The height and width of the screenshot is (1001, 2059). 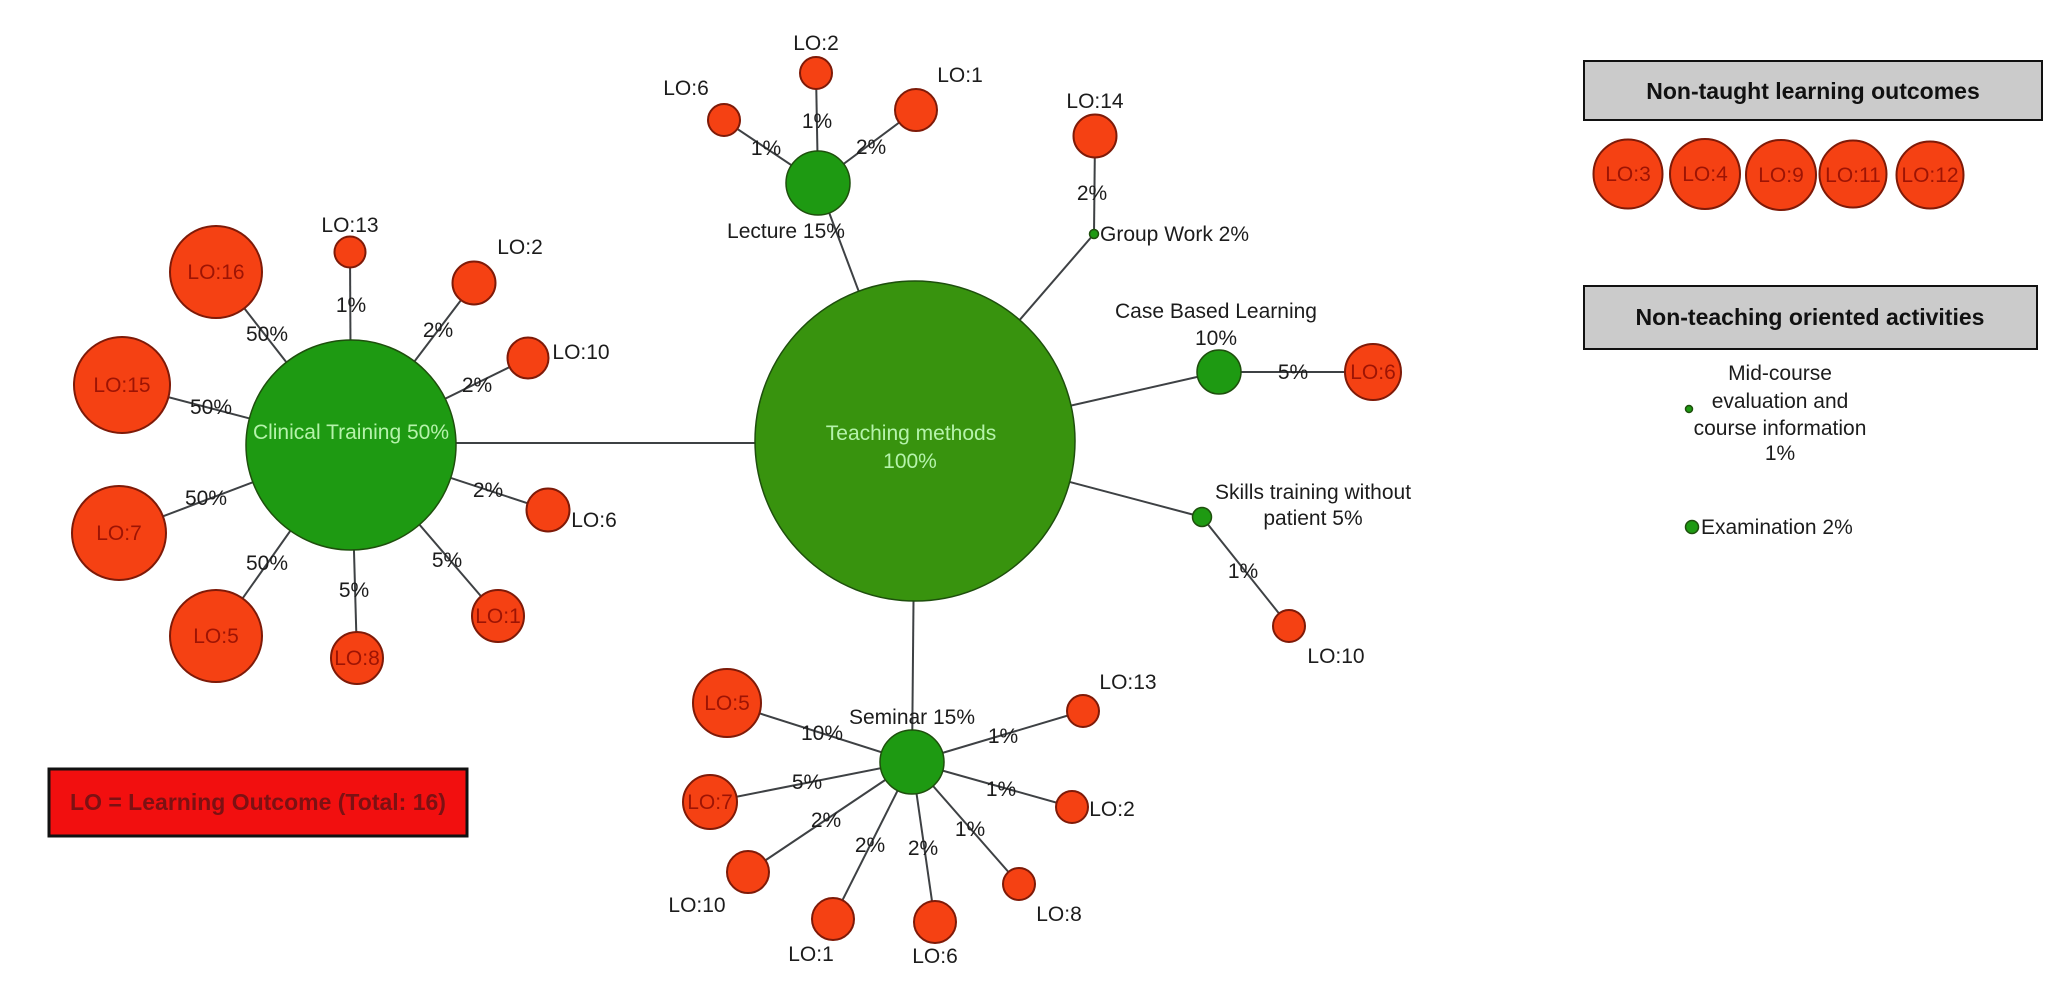 I want to click on svg-text: LO:14, so click(x=1095, y=101).